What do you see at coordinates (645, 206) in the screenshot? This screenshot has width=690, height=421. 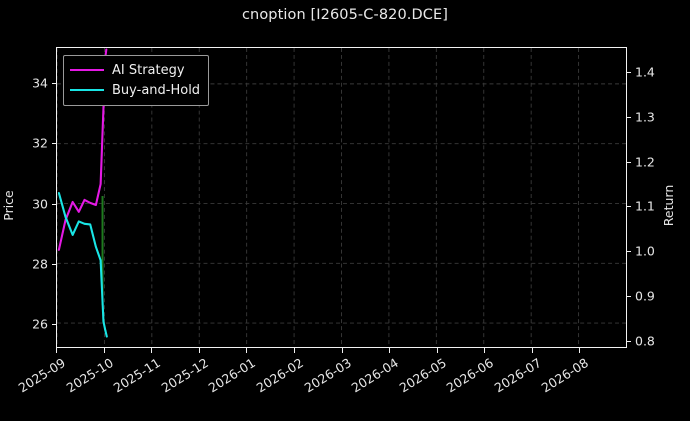 I see `y2-tick-label: 1.1` at bounding box center [645, 206].